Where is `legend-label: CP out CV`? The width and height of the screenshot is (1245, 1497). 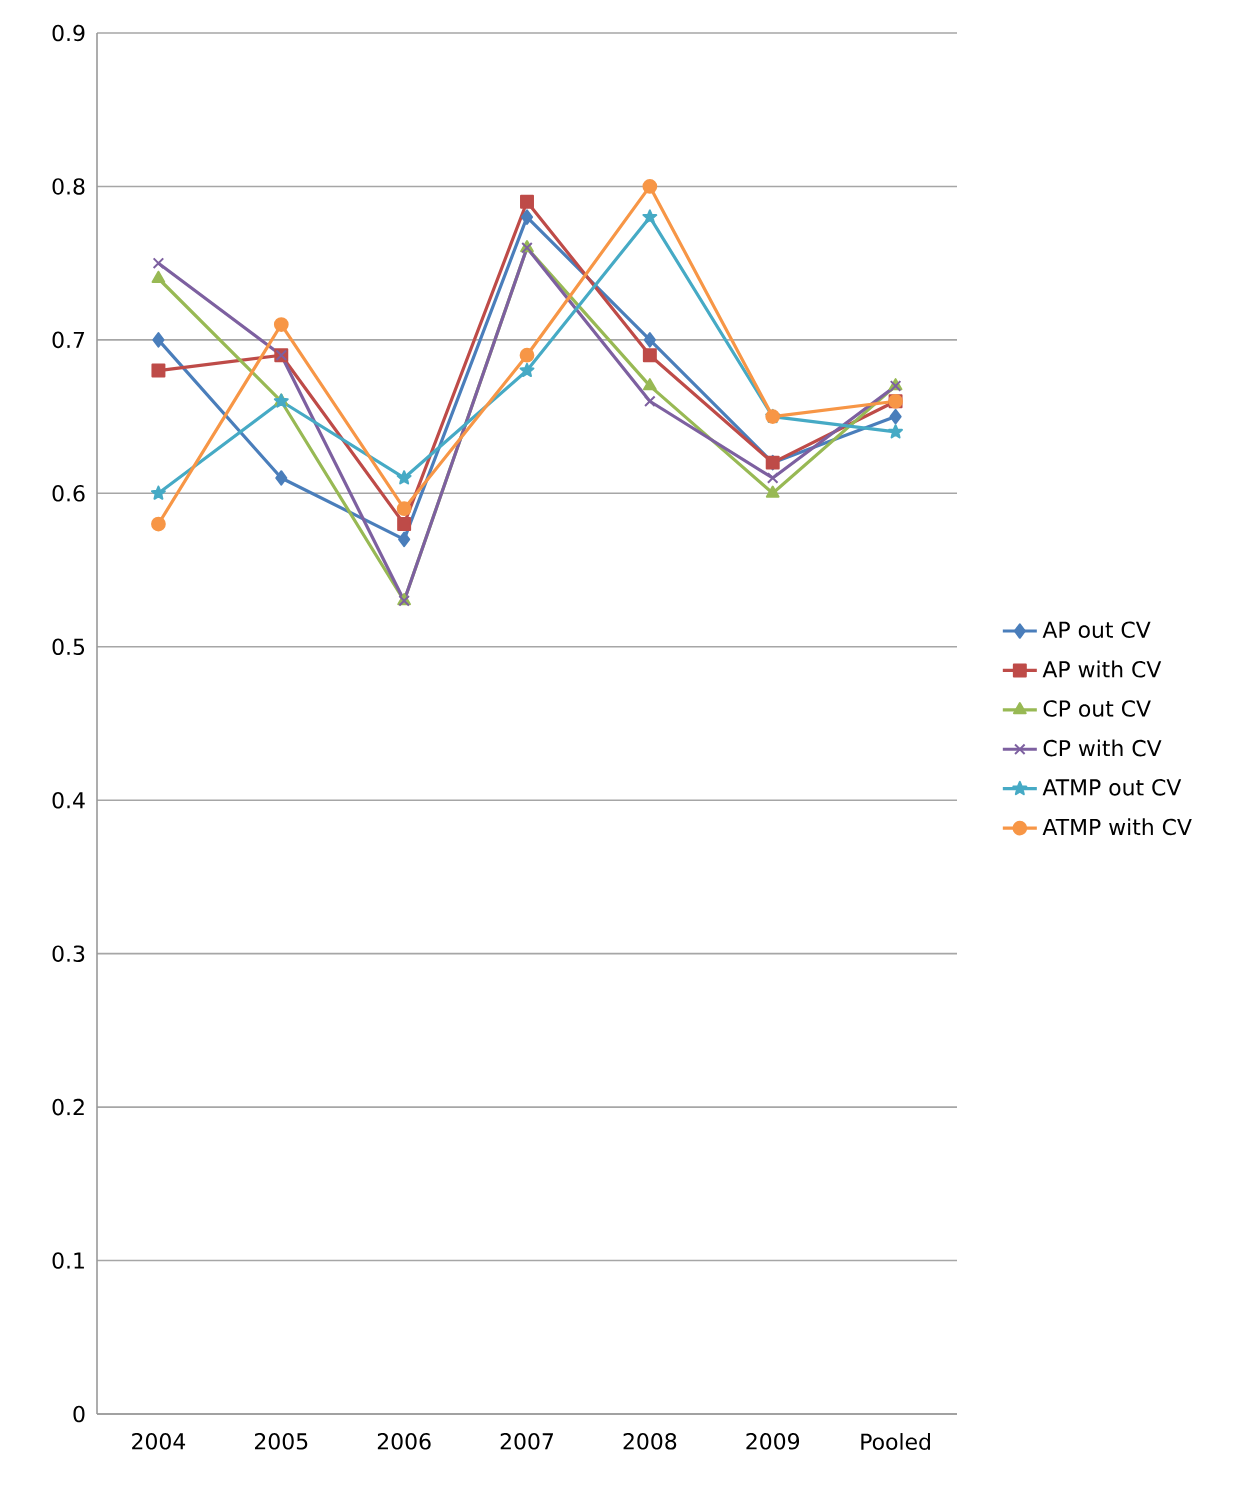
legend-label: CP out CV is located at coordinates (1097, 708).